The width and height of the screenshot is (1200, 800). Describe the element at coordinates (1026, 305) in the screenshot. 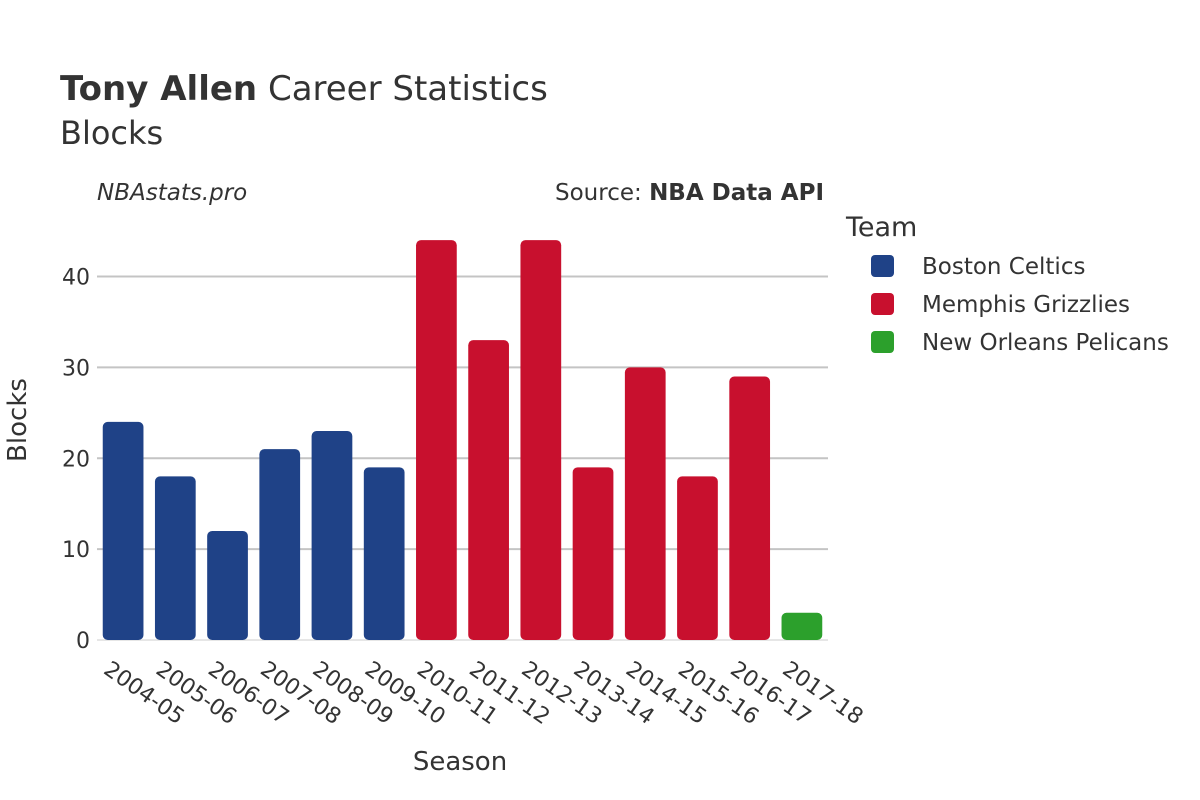

I see `legend-label: Memphis Grizzlies` at that location.